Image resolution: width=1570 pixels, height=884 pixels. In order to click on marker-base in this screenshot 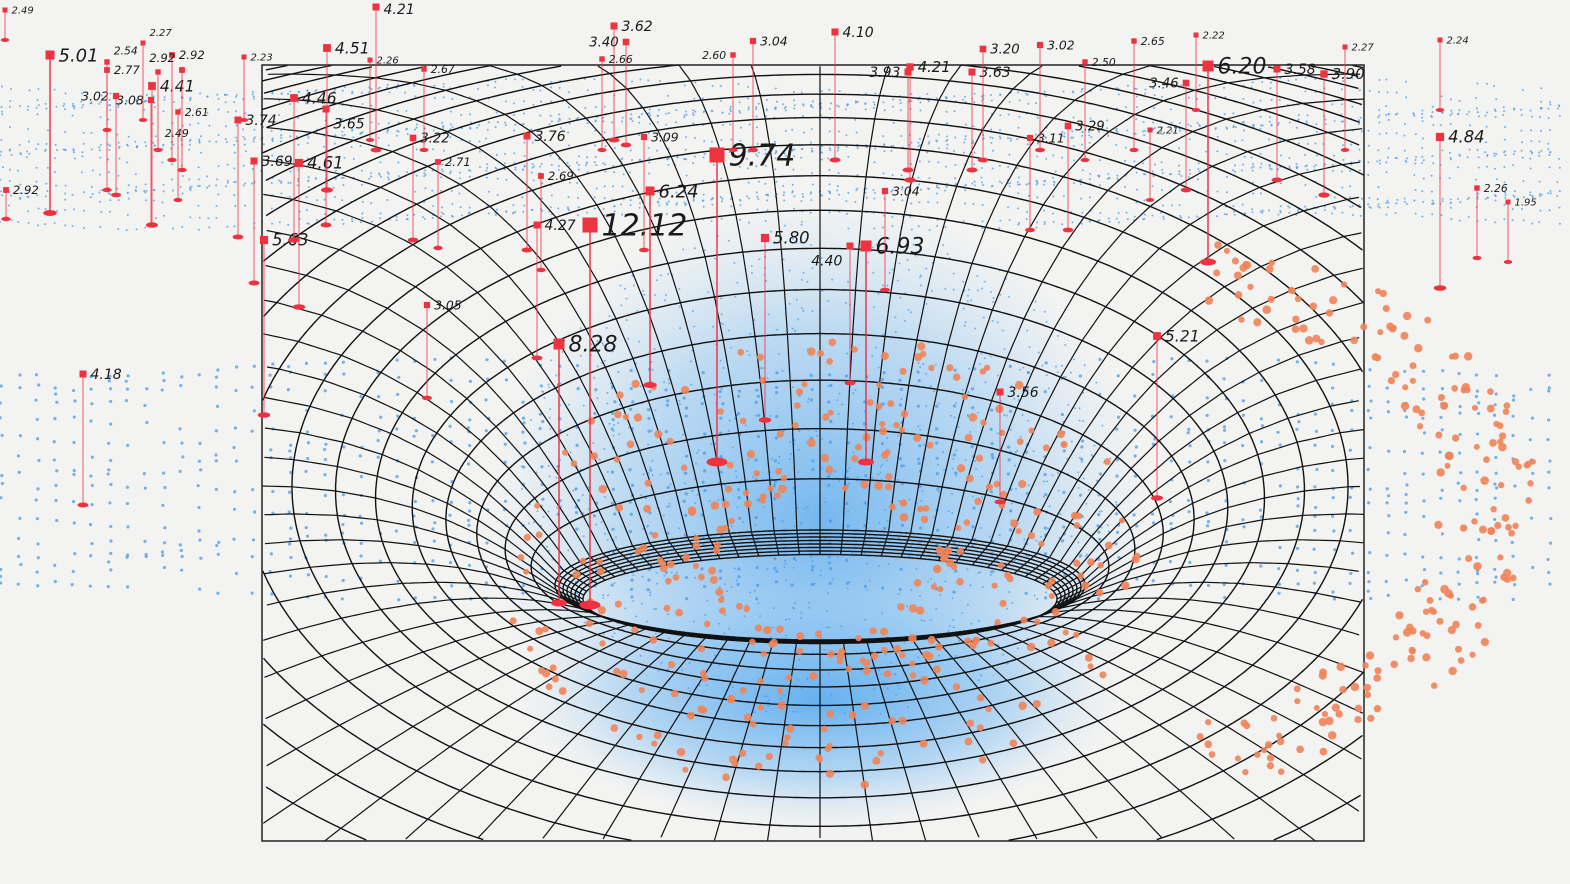, I will do `click(264, 415)`.